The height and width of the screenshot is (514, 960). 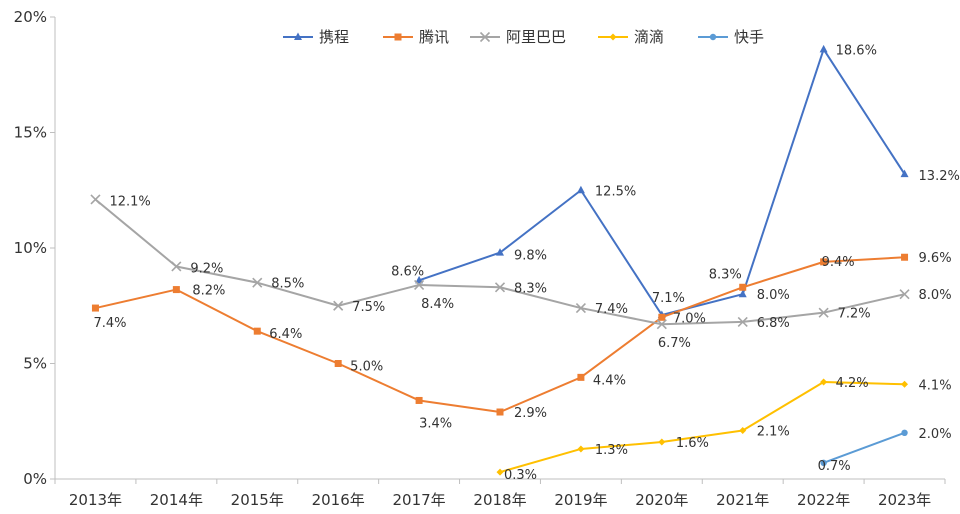 What do you see at coordinates (129, 201) in the screenshot?
I see `data-label: 12.1%` at bounding box center [129, 201].